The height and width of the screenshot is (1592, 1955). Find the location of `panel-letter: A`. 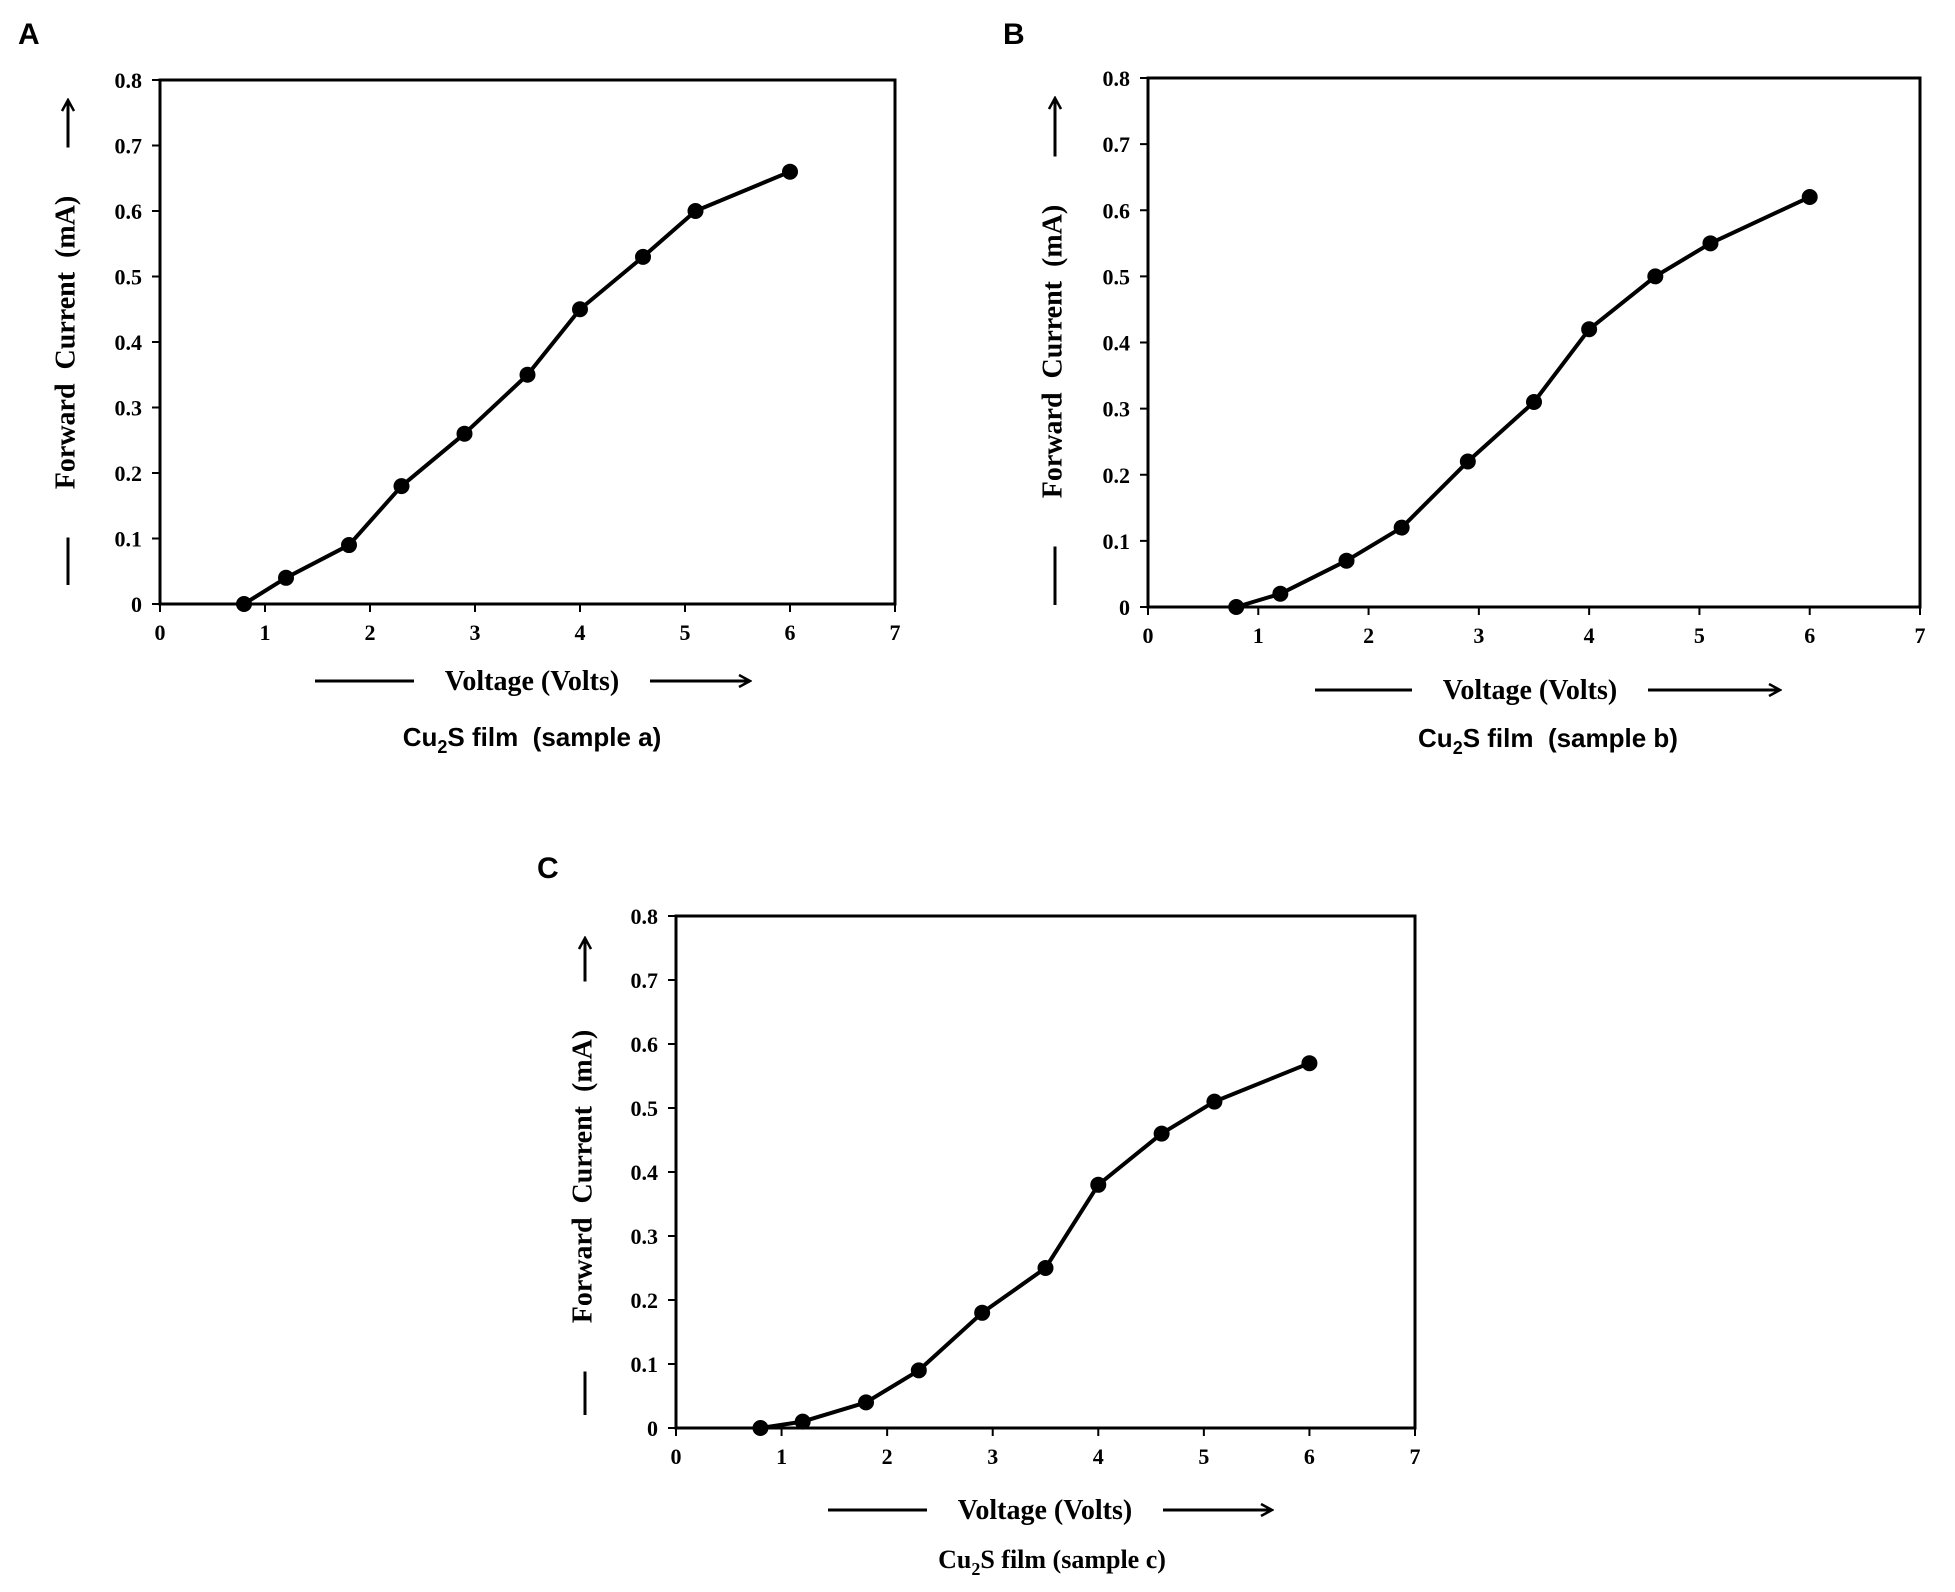

panel-letter: A is located at coordinates (29, 34).